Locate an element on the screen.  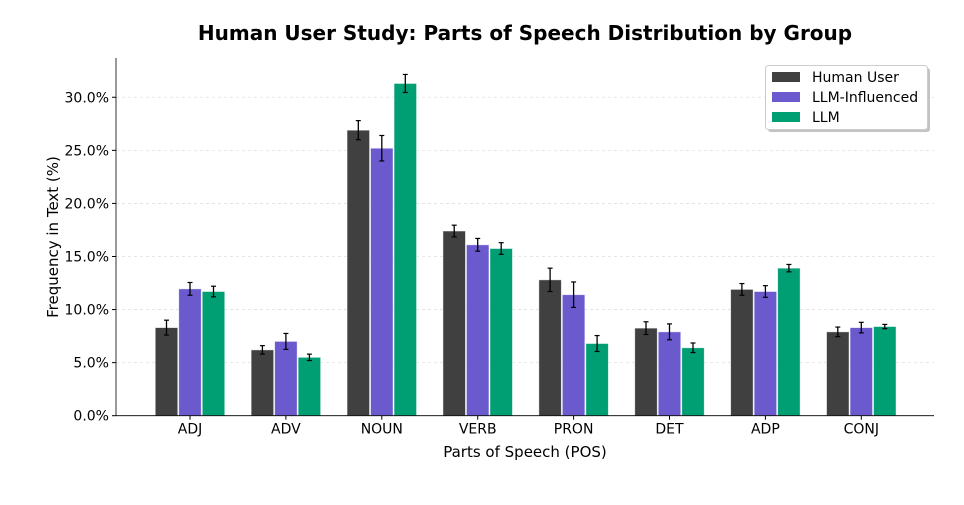
y-tick-label: 0.0% is located at coordinates (91, 417).